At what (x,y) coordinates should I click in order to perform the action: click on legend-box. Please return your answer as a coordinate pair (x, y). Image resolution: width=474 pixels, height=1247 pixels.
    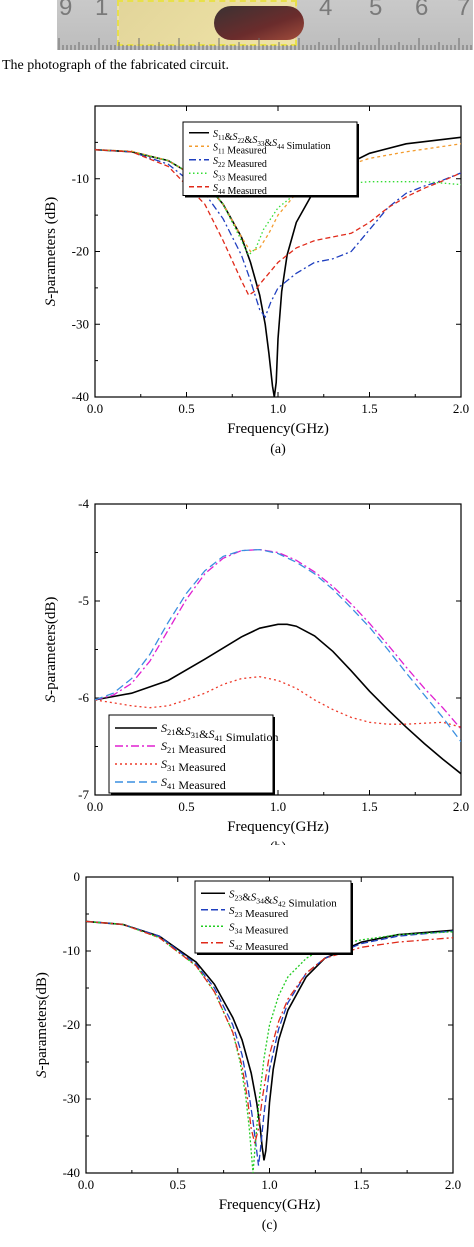
    Looking at the image, I should click on (270, 158).